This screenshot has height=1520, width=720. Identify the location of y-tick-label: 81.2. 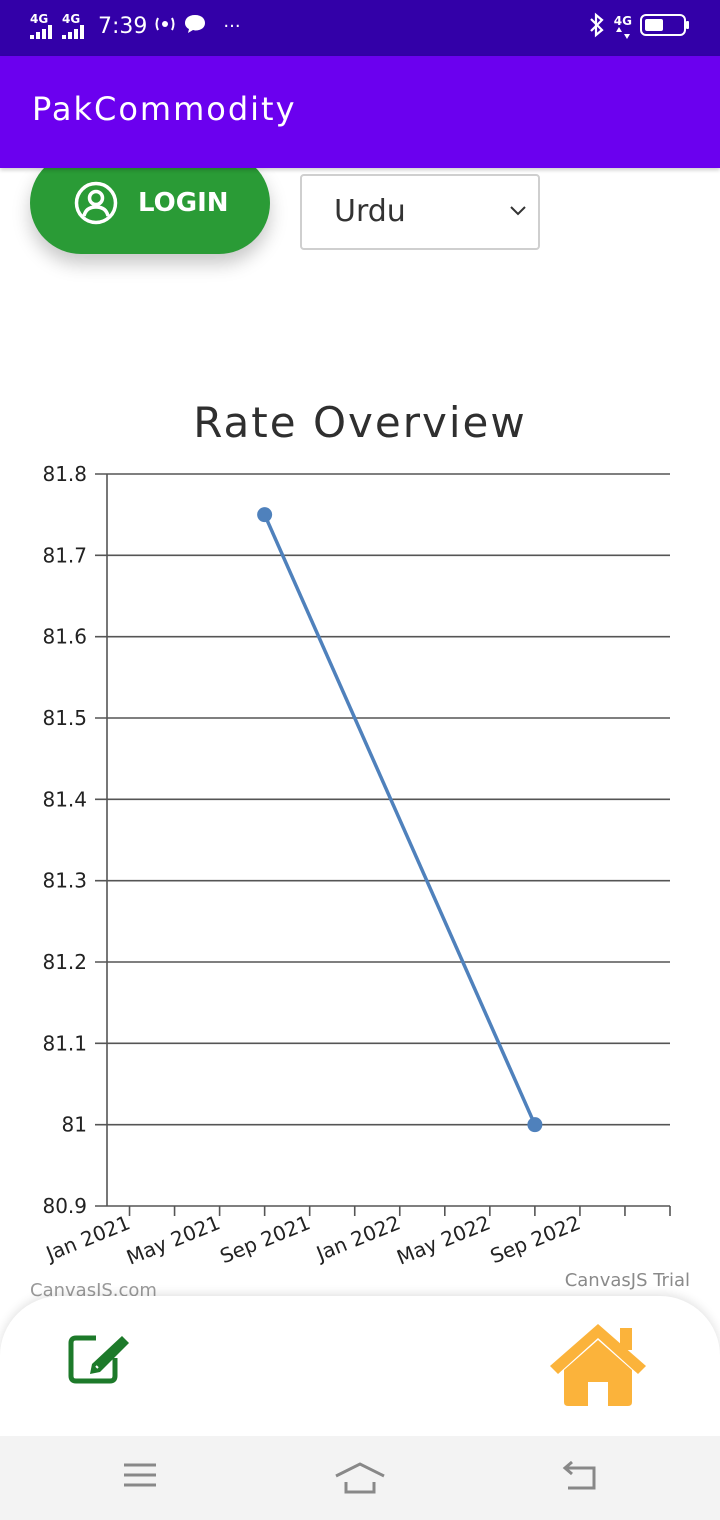
(64, 962).